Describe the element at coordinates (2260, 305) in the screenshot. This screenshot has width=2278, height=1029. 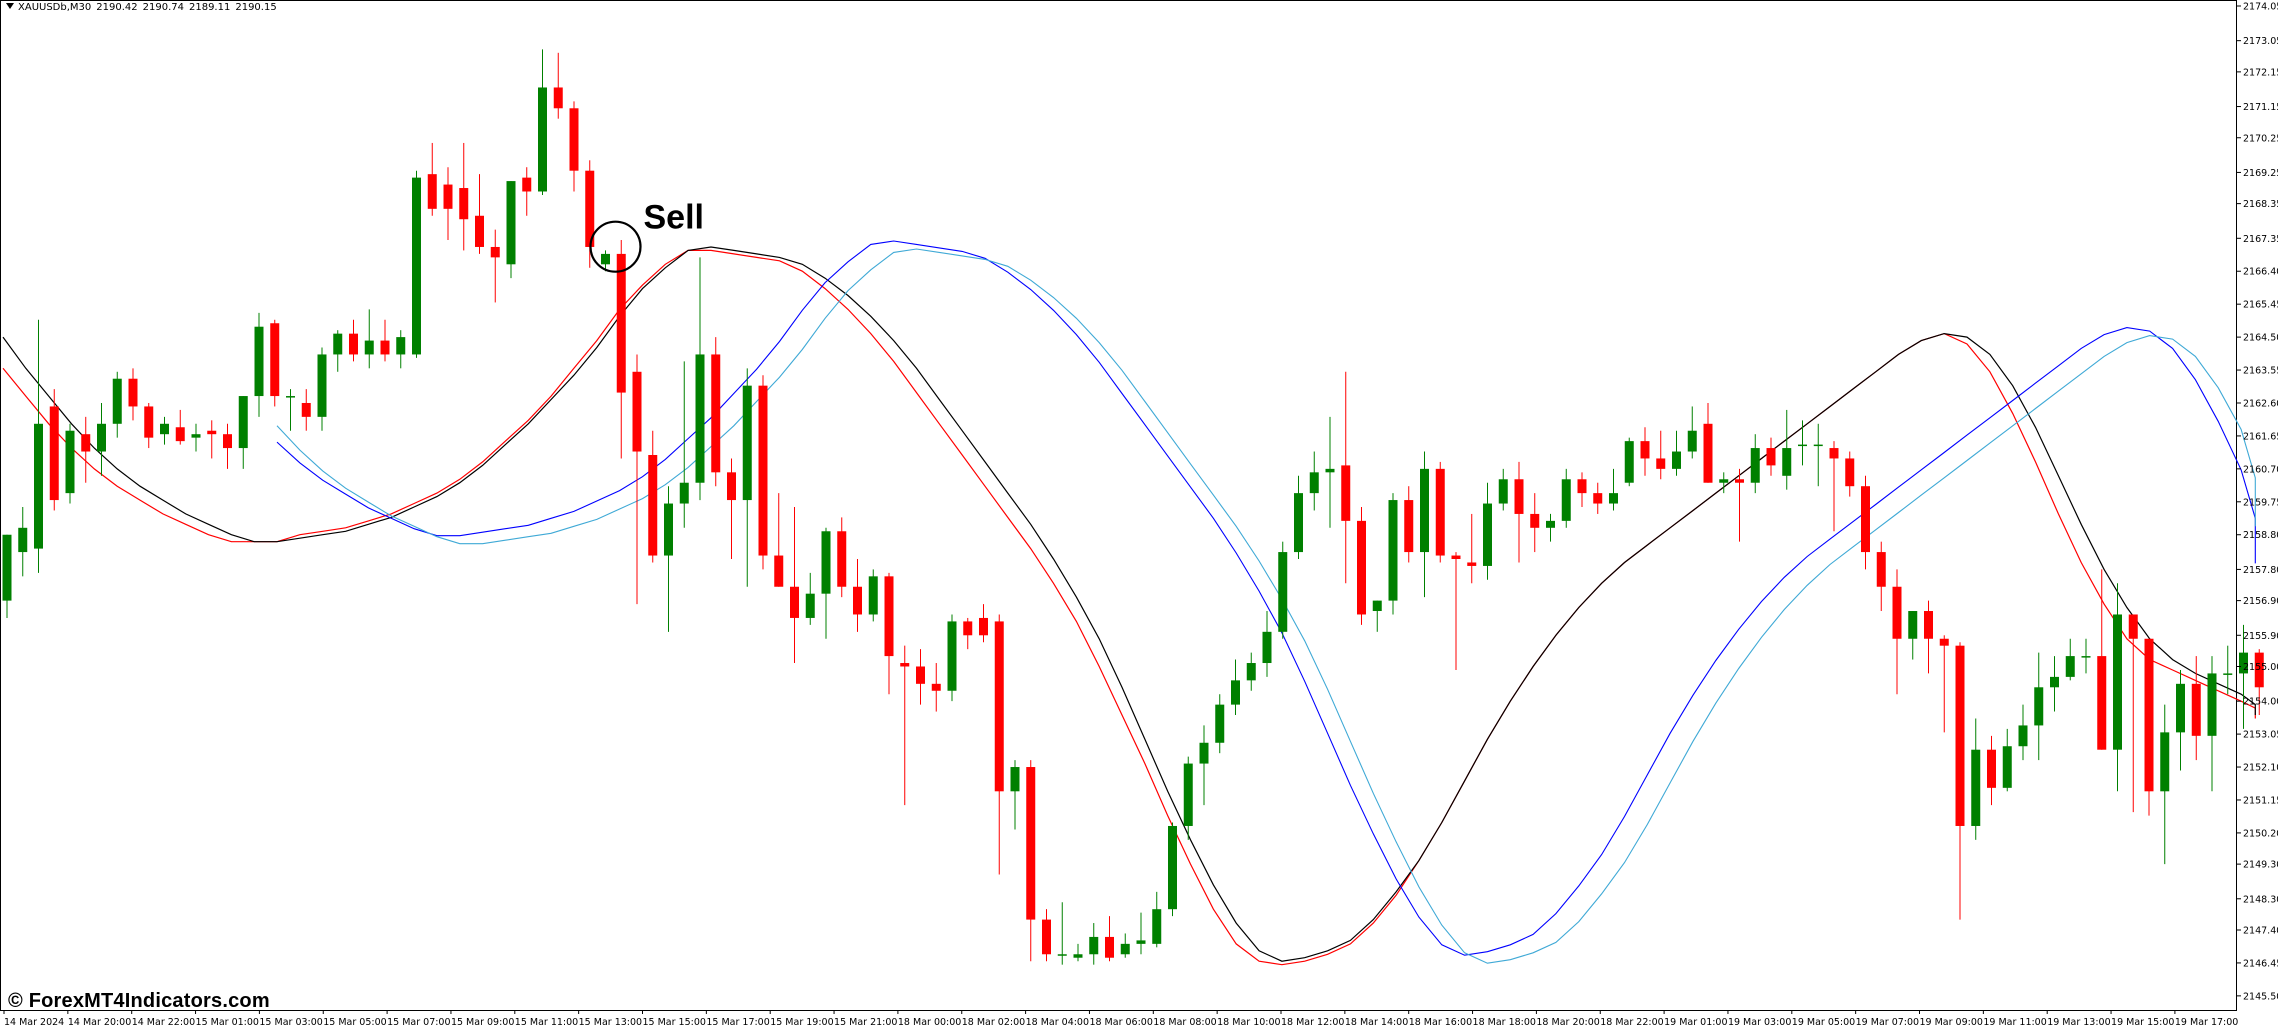
I see `y-tick-label: 2165.45` at that location.